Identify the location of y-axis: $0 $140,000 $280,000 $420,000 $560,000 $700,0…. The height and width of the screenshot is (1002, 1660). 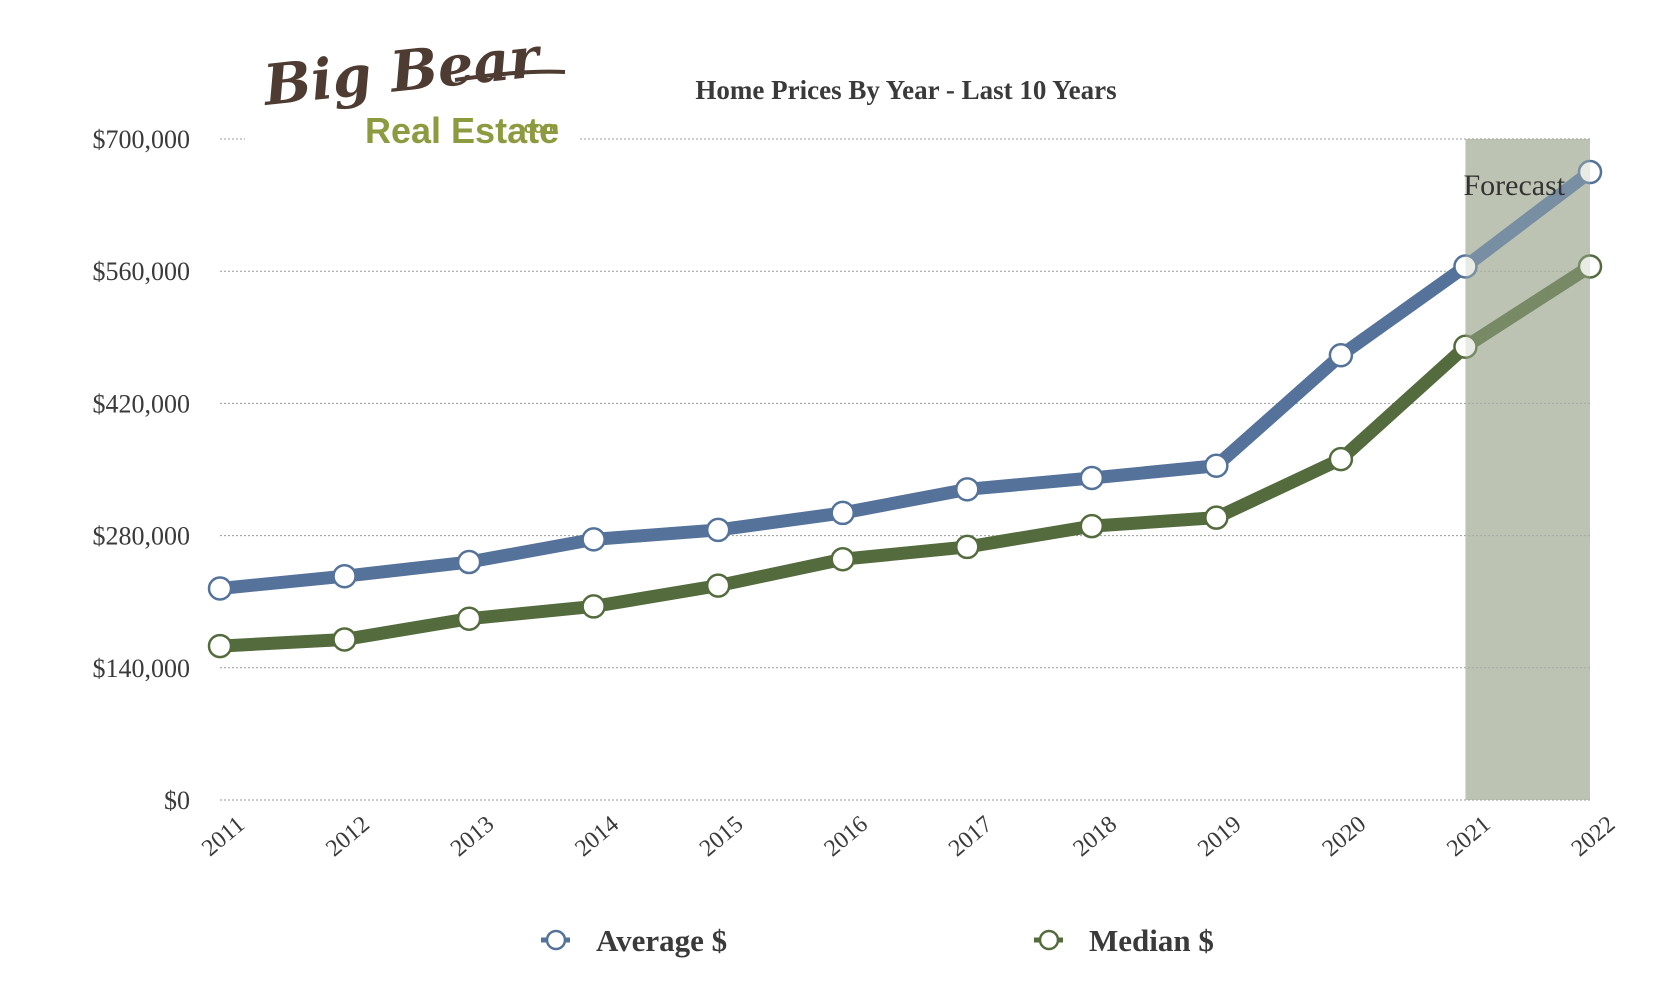
(142, 470).